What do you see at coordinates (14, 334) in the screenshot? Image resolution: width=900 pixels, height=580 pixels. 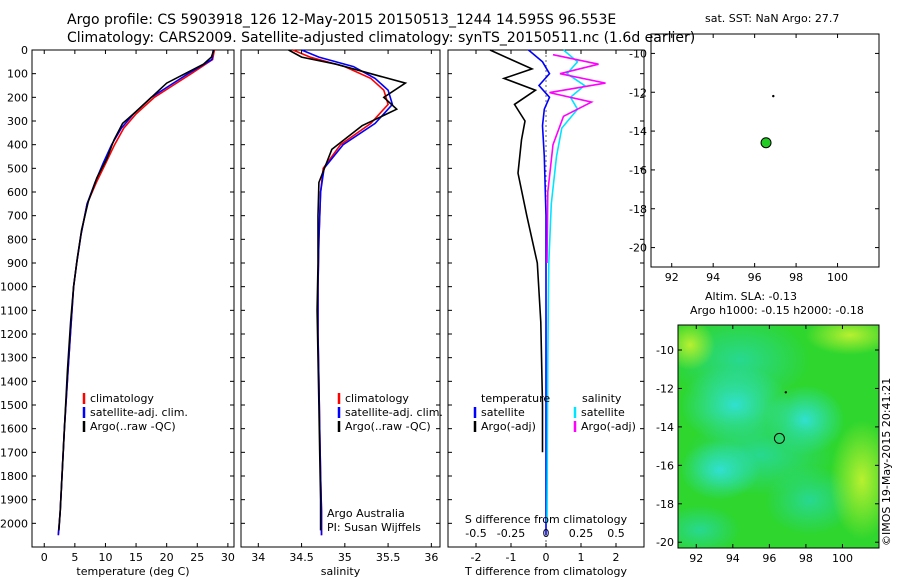 I see `depth-ytick-label: 1200` at bounding box center [14, 334].